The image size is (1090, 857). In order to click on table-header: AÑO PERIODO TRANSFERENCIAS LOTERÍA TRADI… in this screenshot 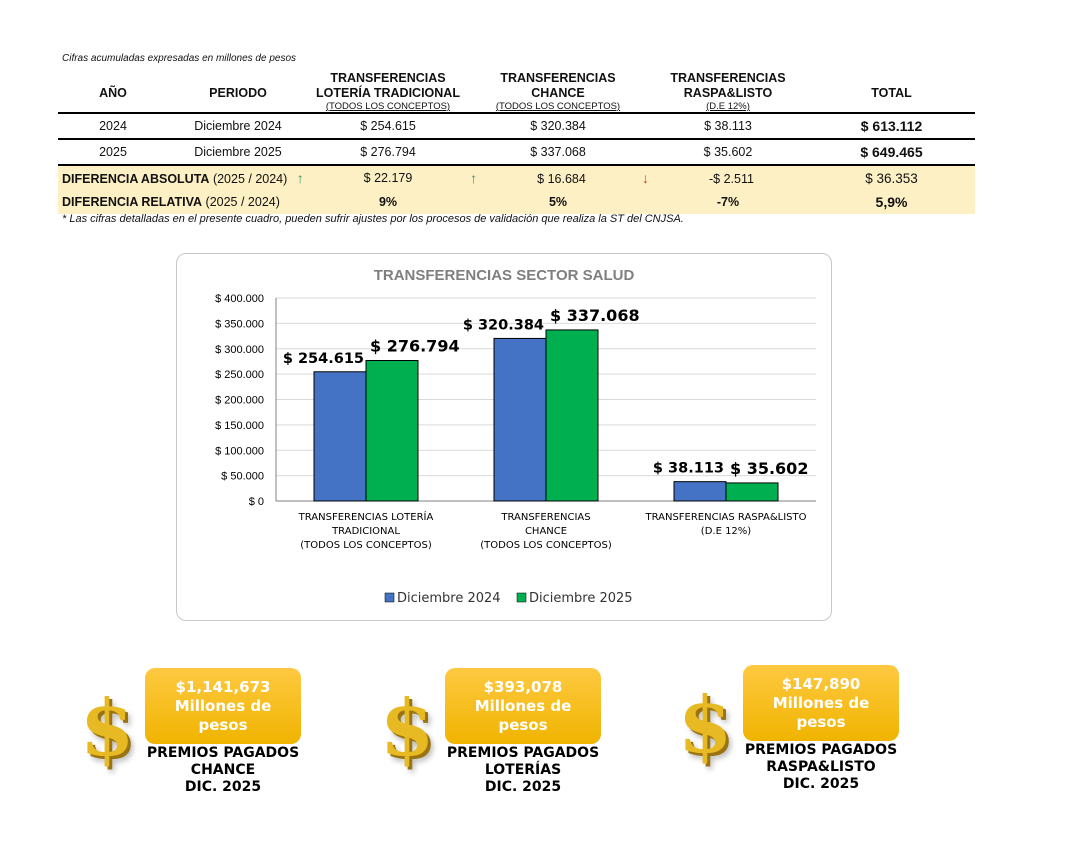, I will do `click(516, 90)`.